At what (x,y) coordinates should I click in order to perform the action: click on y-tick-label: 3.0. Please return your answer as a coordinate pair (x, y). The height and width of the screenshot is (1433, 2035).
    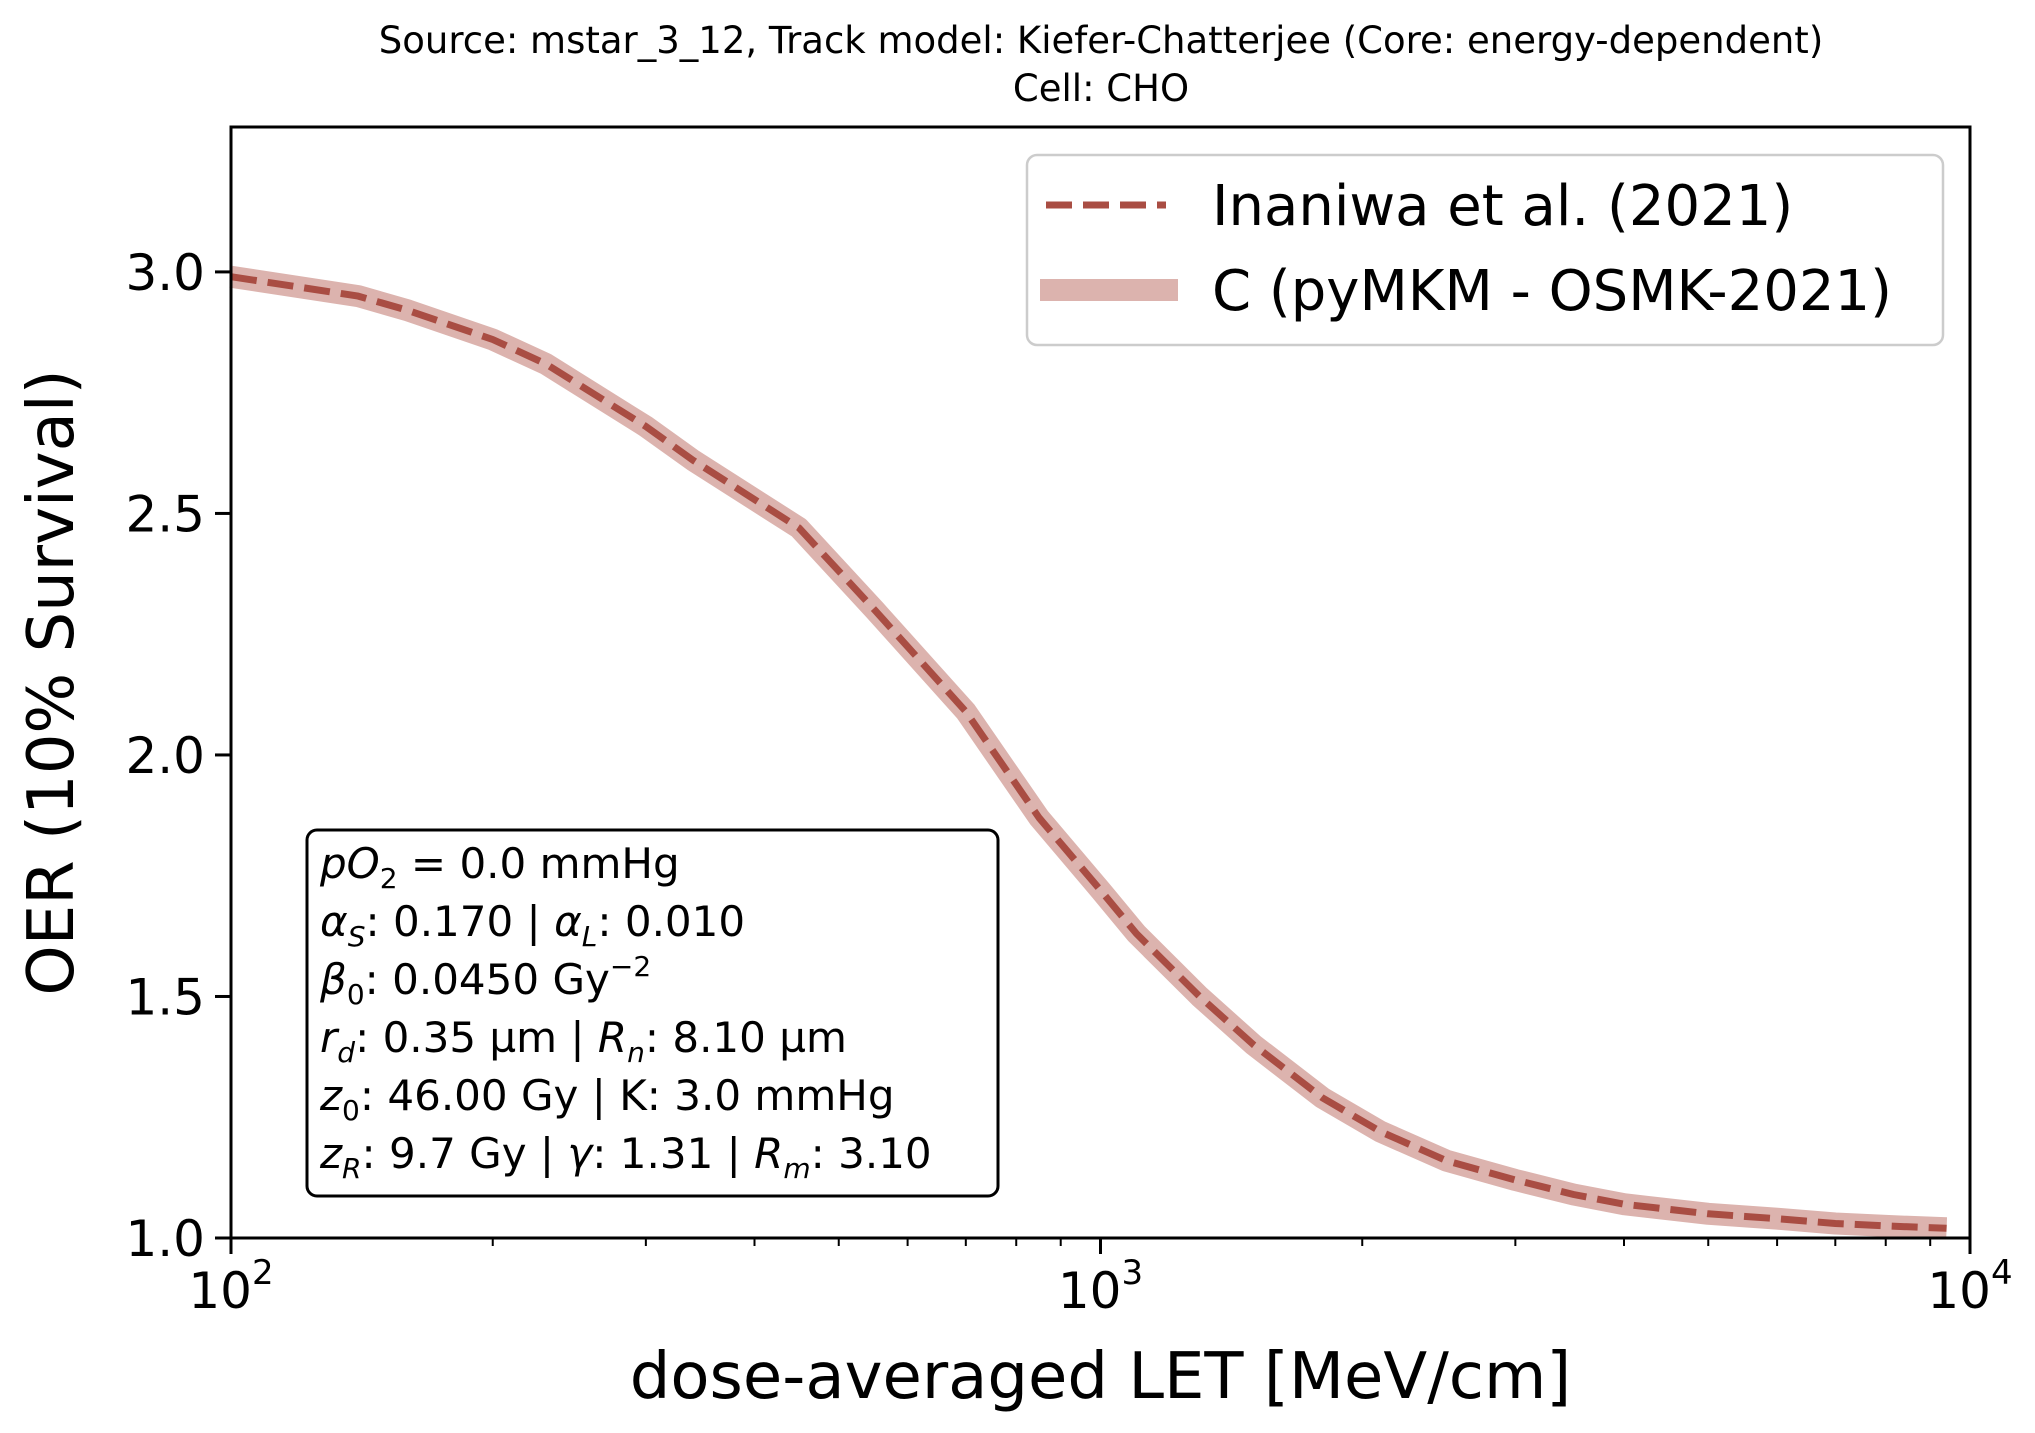
    Looking at the image, I should click on (165, 273).